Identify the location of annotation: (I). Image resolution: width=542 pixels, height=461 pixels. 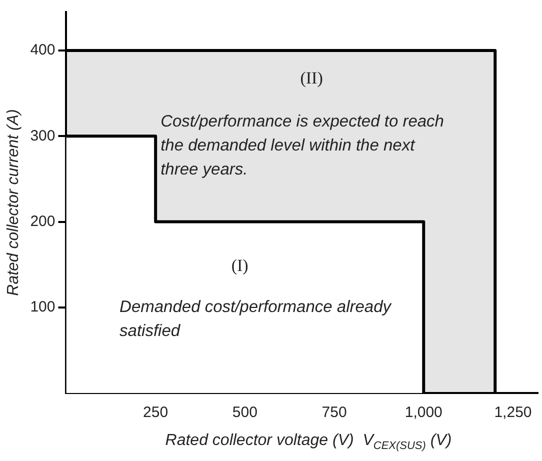
(239, 265).